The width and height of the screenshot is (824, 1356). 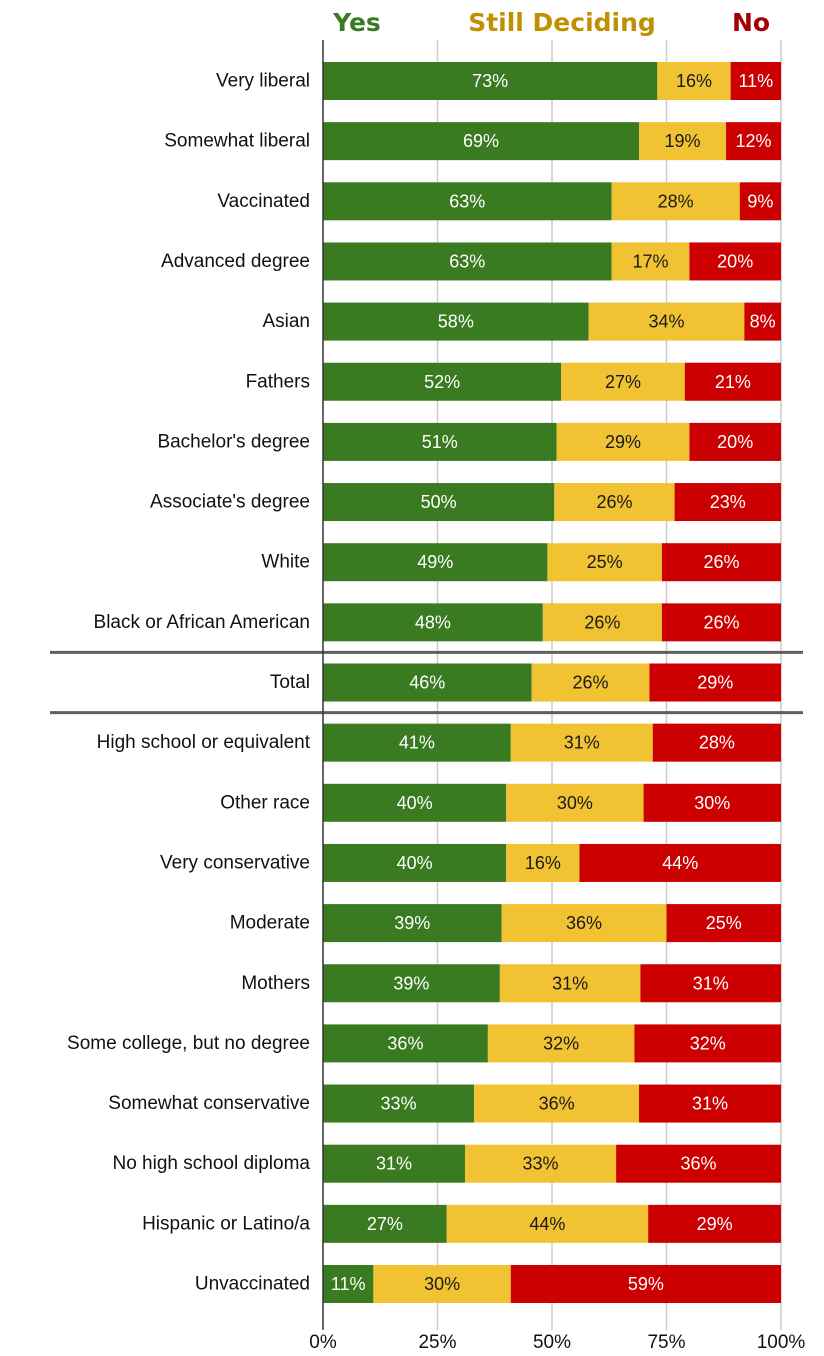 What do you see at coordinates (290, 682) in the screenshot?
I see `category-label: Total` at bounding box center [290, 682].